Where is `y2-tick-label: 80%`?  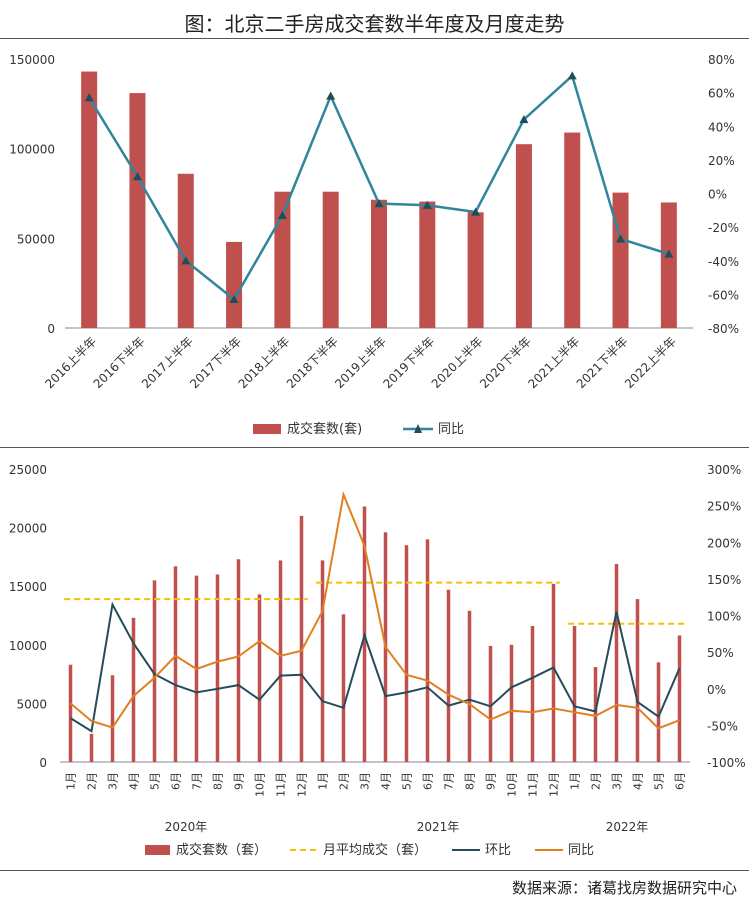 y2-tick-label: 80% is located at coordinates (721, 60).